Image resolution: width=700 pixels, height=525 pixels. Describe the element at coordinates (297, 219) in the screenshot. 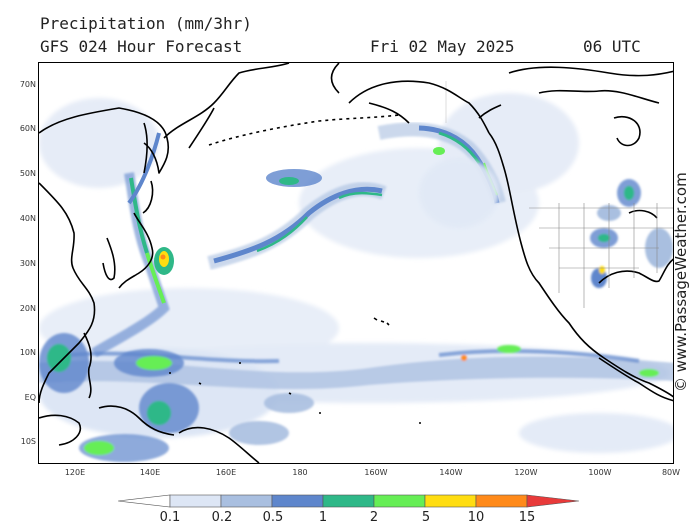

I see `precip-central-pacific-front` at that location.